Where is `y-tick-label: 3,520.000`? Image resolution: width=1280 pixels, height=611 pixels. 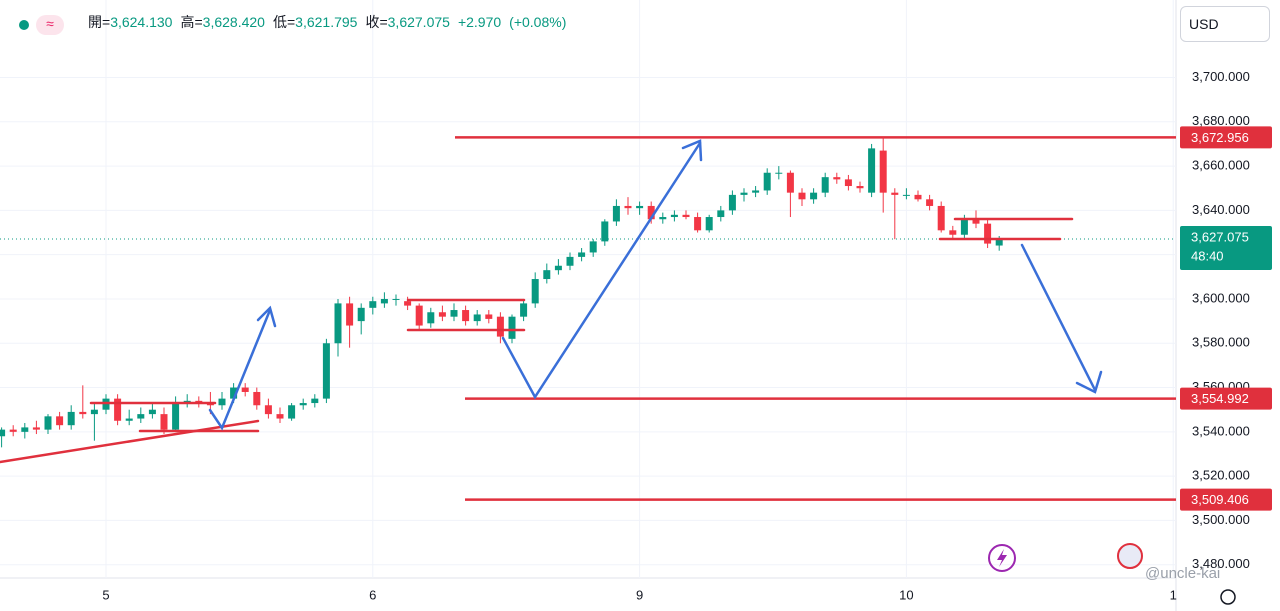 y-tick-label: 3,520.000 is located at coordinates (1221, 475).